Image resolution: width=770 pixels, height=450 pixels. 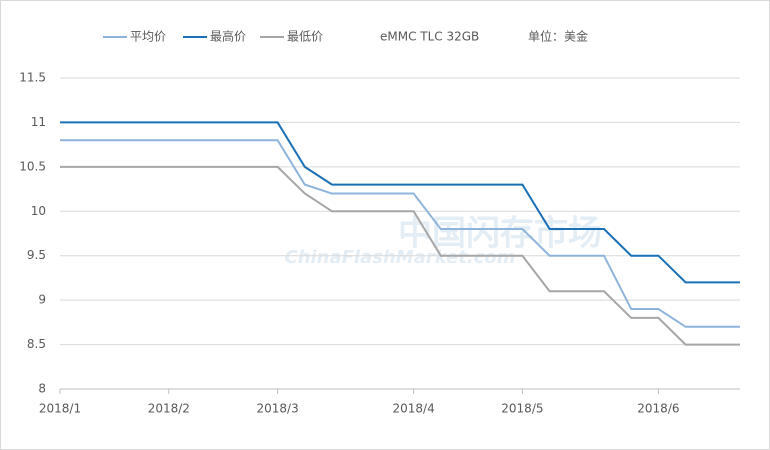 What do you see at coordinates (277, 409) in the screenshot?
I see `x-tick-label: 2018/3` at bounding box center [277, 409].